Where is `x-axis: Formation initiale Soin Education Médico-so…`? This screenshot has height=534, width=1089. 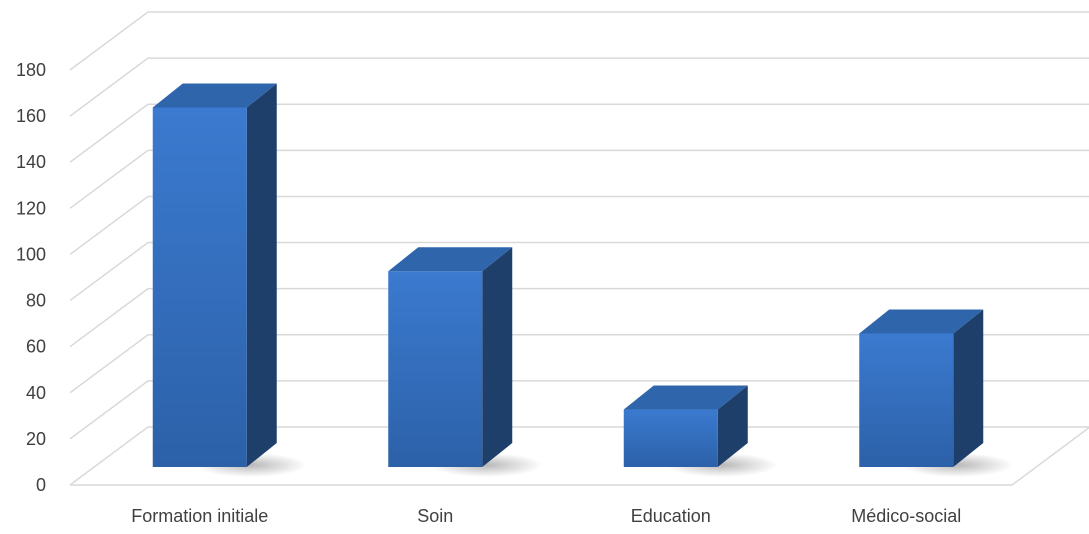
x-axis: Formation initiale Soin Education Médico-so… is located at coordinates (546, 516).